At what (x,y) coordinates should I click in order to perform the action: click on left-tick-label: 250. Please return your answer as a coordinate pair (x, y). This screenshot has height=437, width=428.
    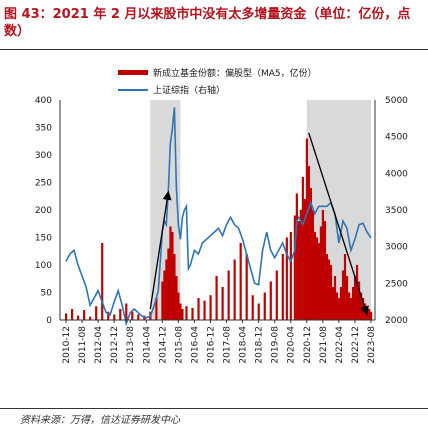
    Looking at the image, I should click on (43, 184).